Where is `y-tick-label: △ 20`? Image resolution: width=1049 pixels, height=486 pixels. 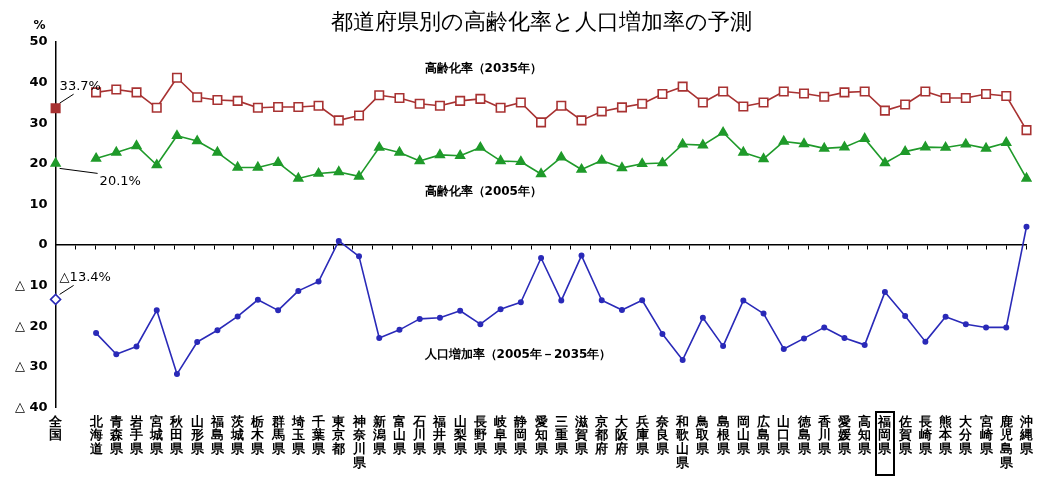 y-tick-label: △ 20 is located at coordinates (31, 325).